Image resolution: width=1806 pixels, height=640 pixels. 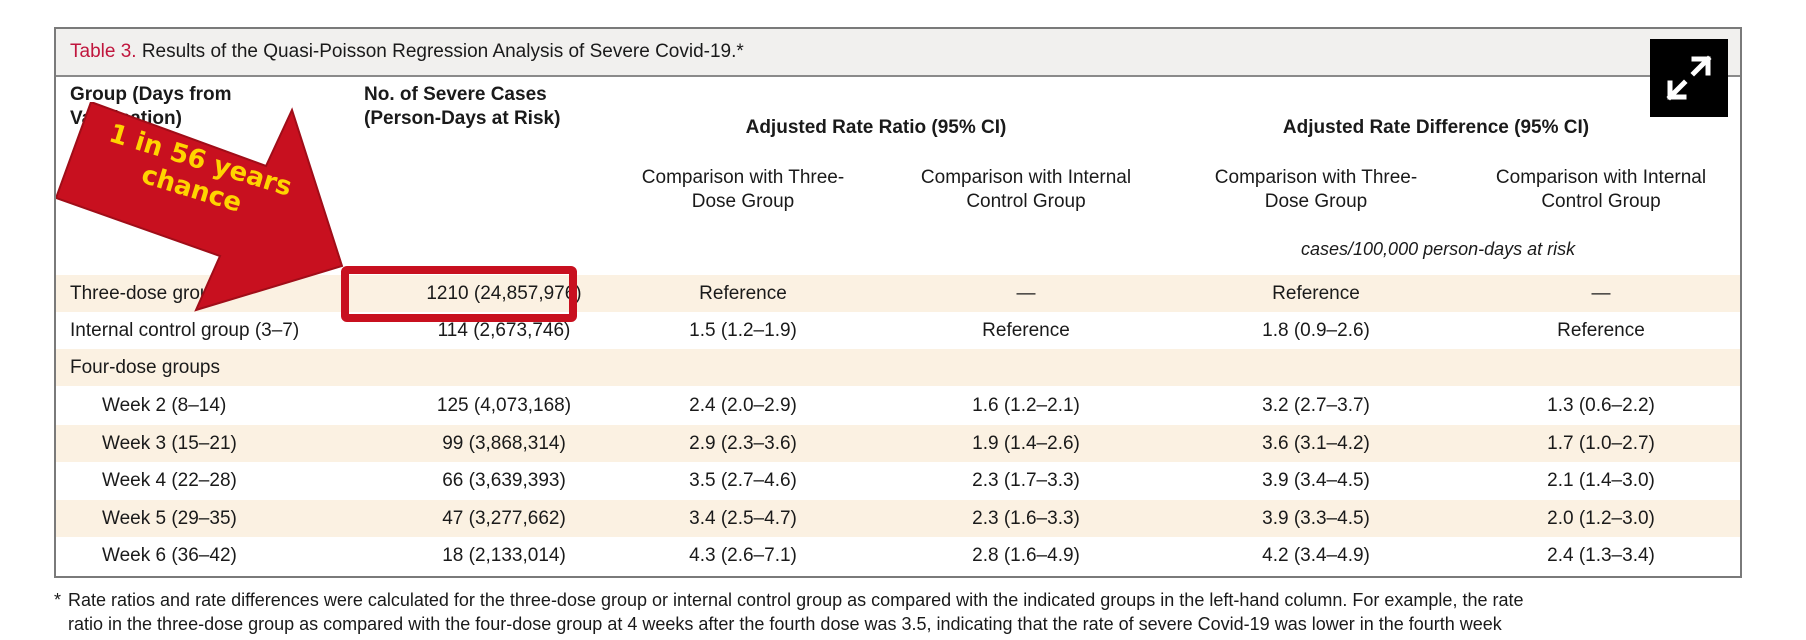 I want to click on expand-icon, so click(x=1689, y=78).